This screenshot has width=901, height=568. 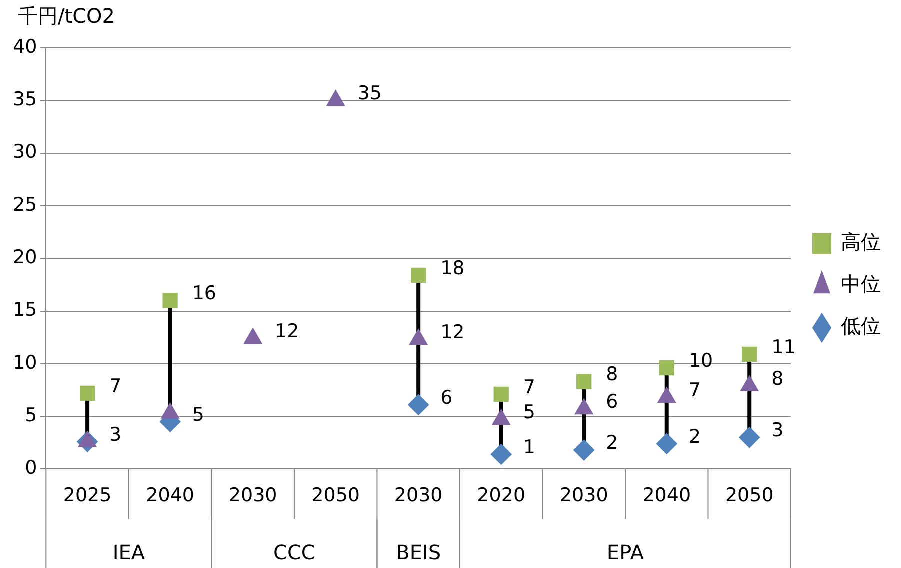 I want to click on y-tick-label: 25, so click(x=25, y=205).